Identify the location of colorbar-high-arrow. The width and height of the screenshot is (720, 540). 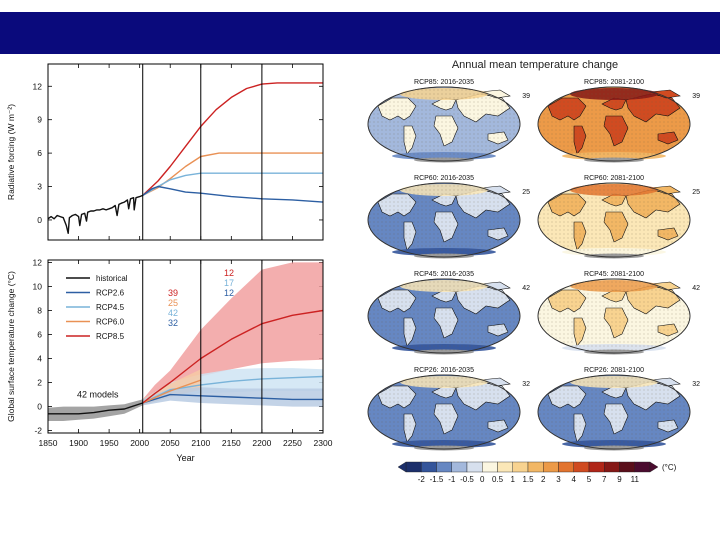
(654, 467).